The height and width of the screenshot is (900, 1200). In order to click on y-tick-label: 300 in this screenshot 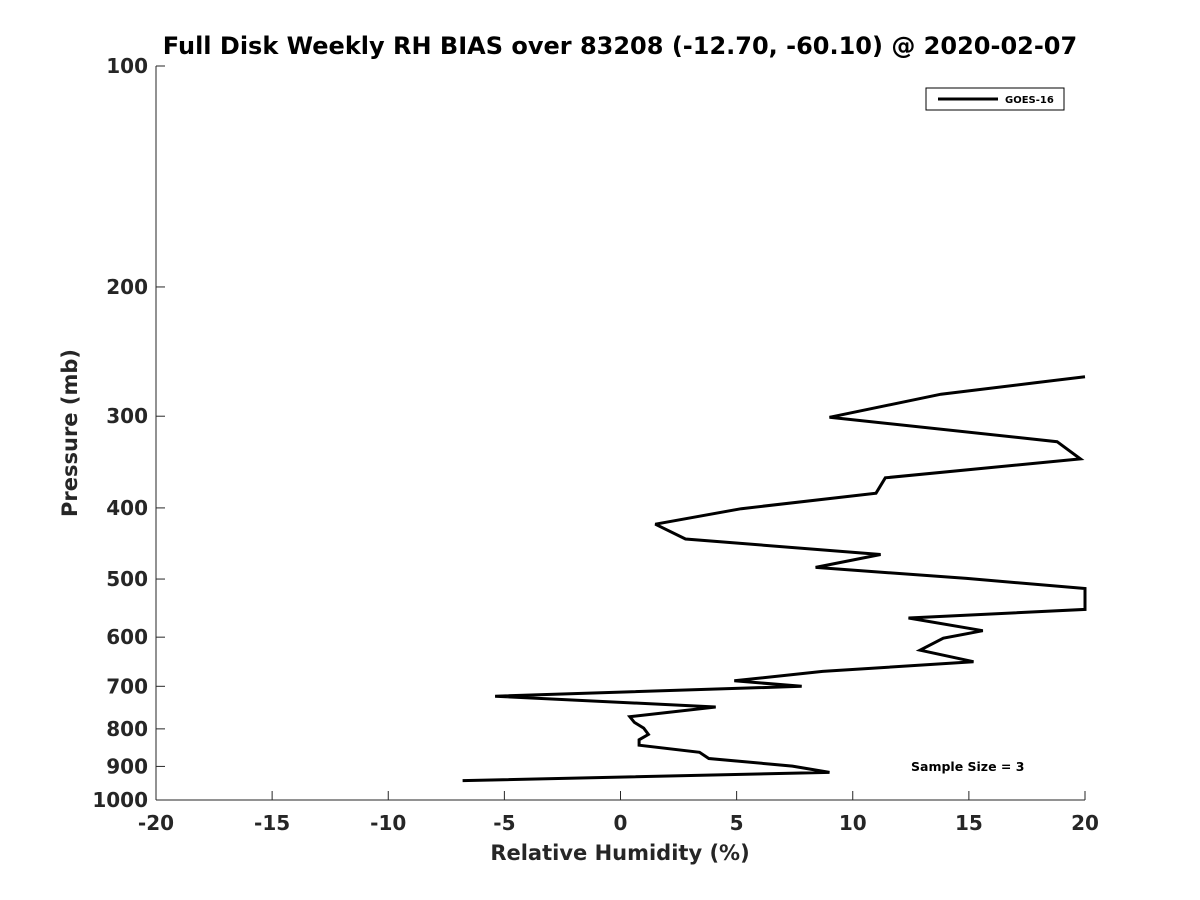, I will do `click(127, 416)`.